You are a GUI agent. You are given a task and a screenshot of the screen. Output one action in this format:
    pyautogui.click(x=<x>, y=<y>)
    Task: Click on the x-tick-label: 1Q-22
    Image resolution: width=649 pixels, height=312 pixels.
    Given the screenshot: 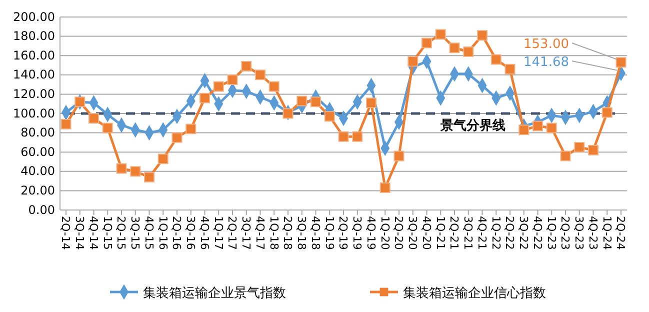 What is the action you would take?
    pyautogui.click(x=495, y=233)
    